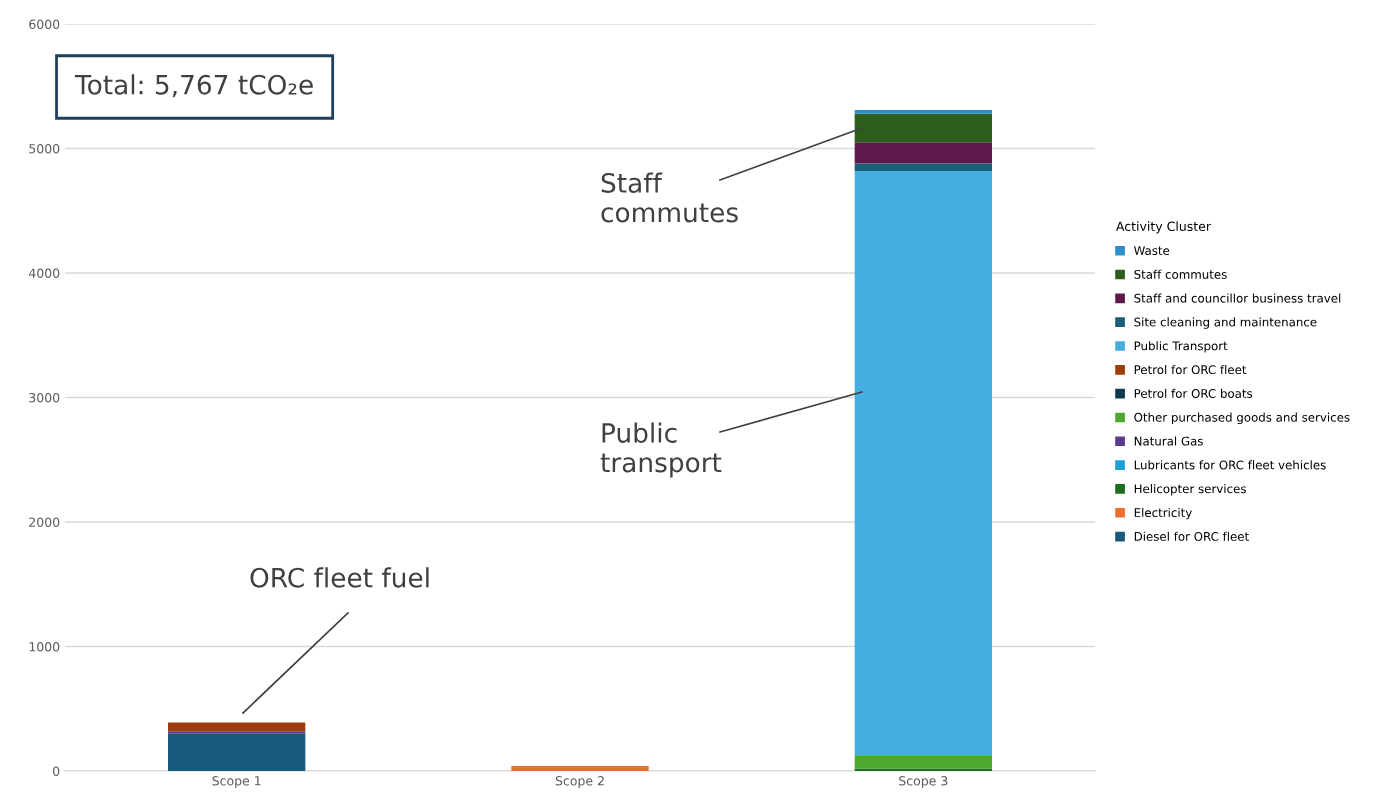 Image resolution: width=1377 pixels, height=795 pixels. I want to click on x-tick-label: Scope 3, so click(923, 782).